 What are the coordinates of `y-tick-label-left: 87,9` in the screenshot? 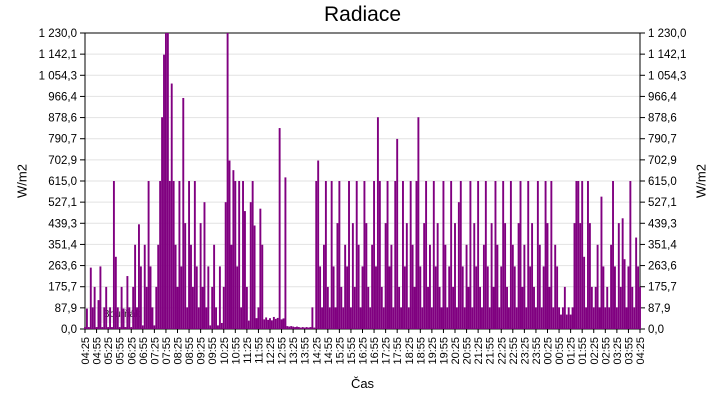 It's located at (66, 309).